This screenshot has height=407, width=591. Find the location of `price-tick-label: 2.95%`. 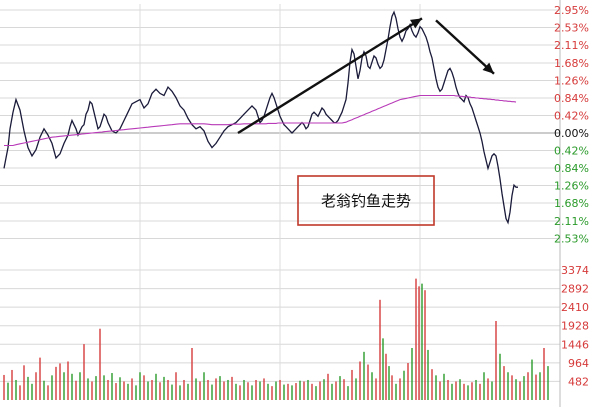

price-tick-label: 2.95% is located at coordinates (571, 10).